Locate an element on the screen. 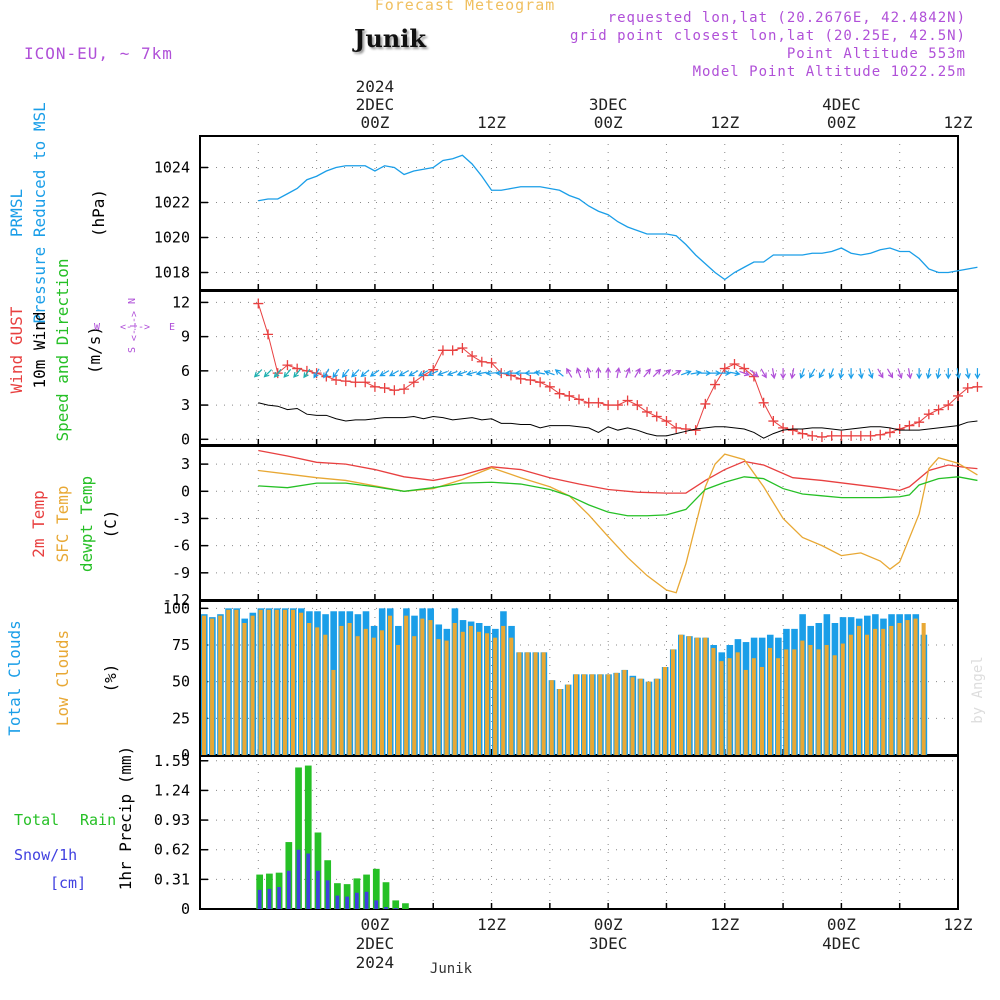 The width and height of the screenshot is (1000, 1000). y-tick-label: 12 is located at coordinates (181, 302).